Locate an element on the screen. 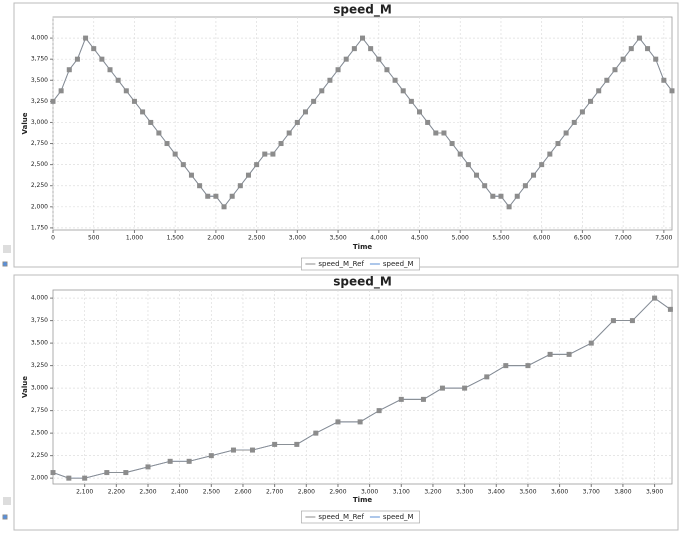 The width and height of the screenshot is (680, 533). x-tick-label: 2,100 is located at coordinates (84, 492).